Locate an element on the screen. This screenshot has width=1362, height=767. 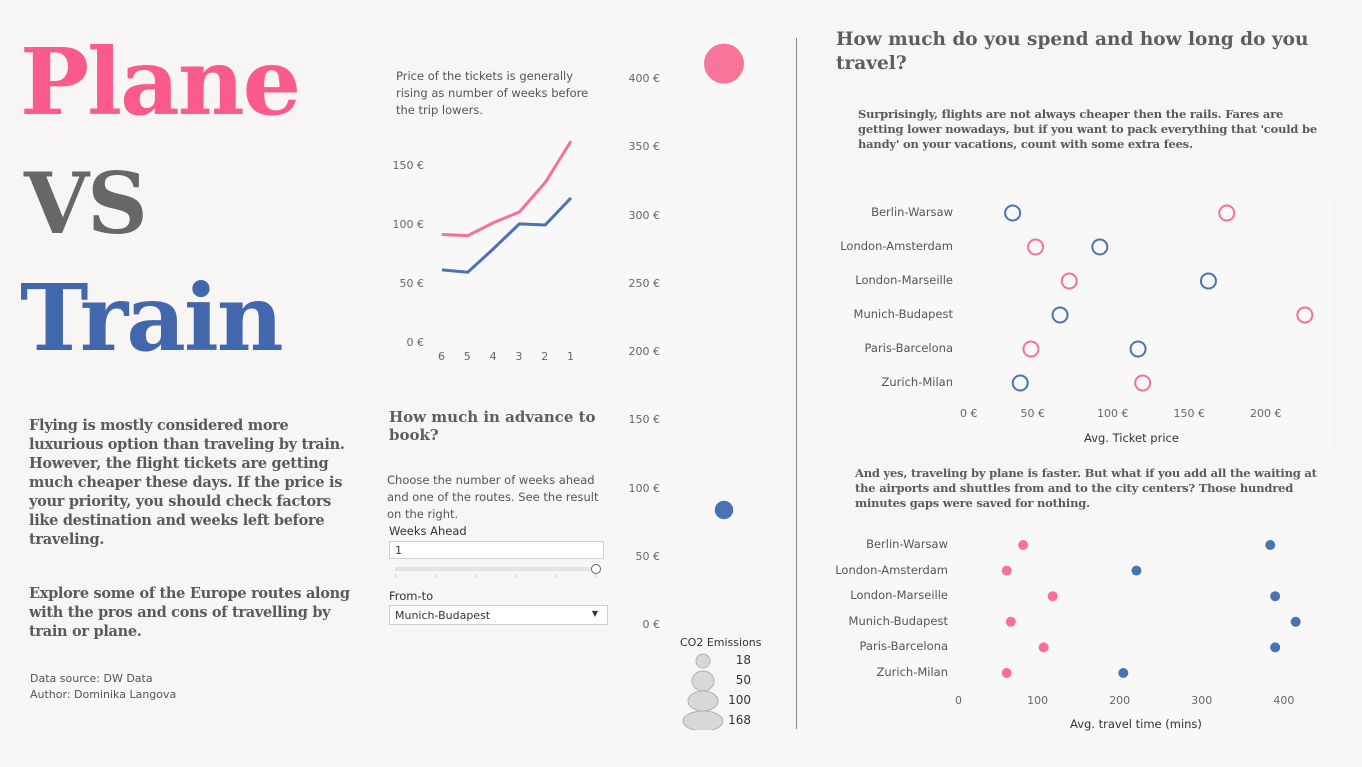
price-x-tick: 200 € is located at coordinates (1266, 413).